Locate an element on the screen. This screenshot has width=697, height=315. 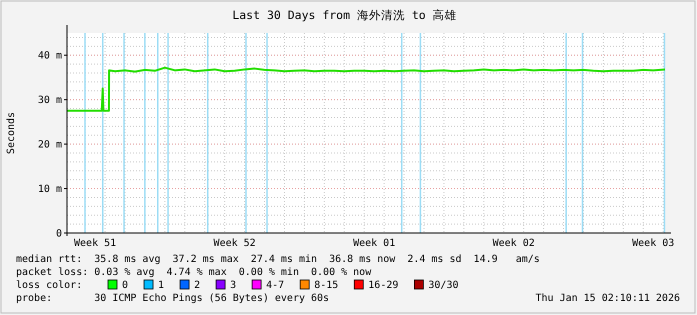
x-tick-label: Week 51 is located at coordinates (95, 243).